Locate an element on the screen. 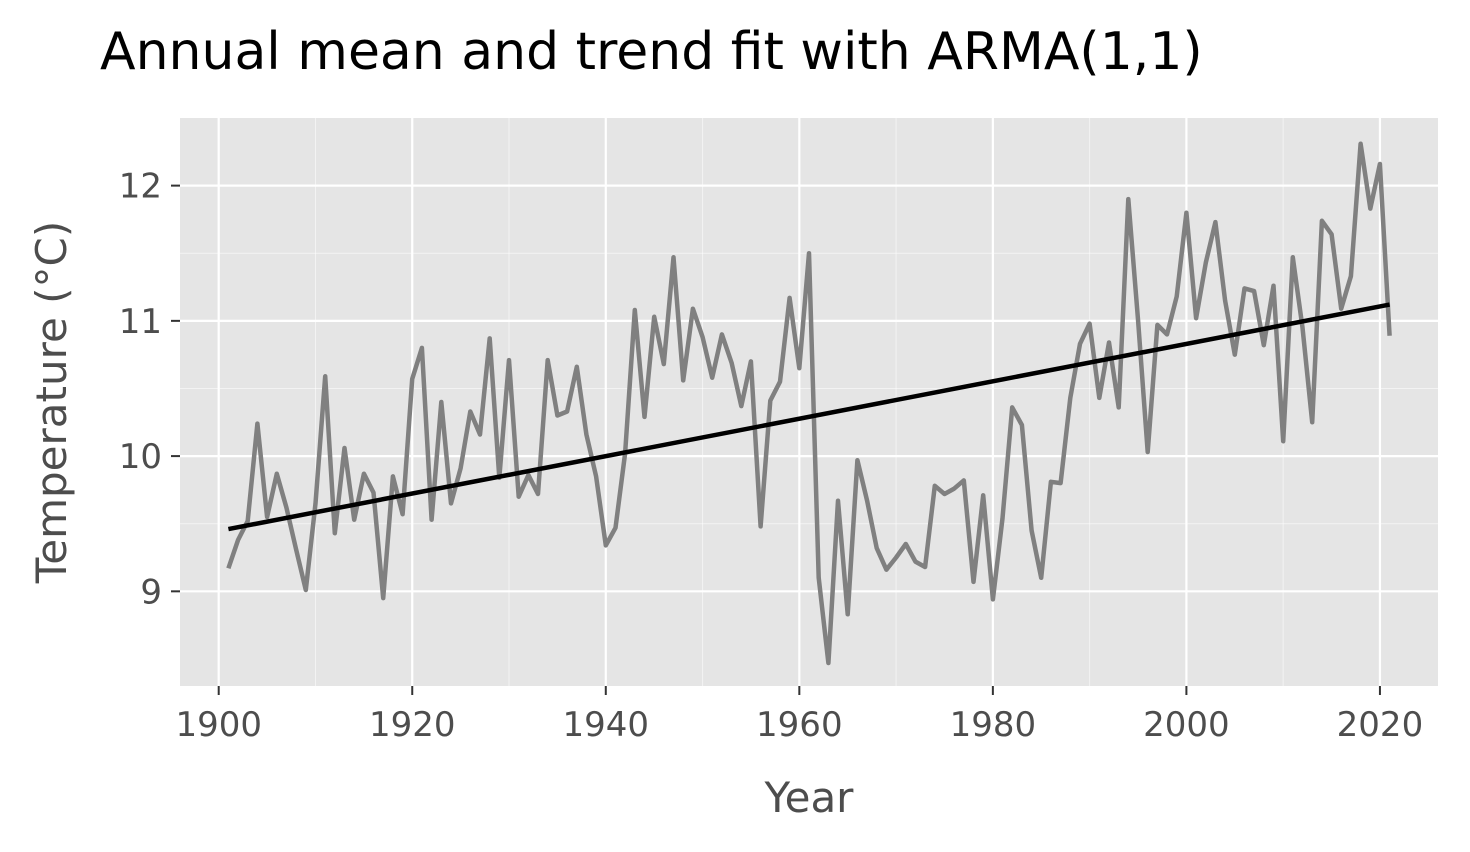  x-tick-label: 1980 is located at coordinates (993, 725).